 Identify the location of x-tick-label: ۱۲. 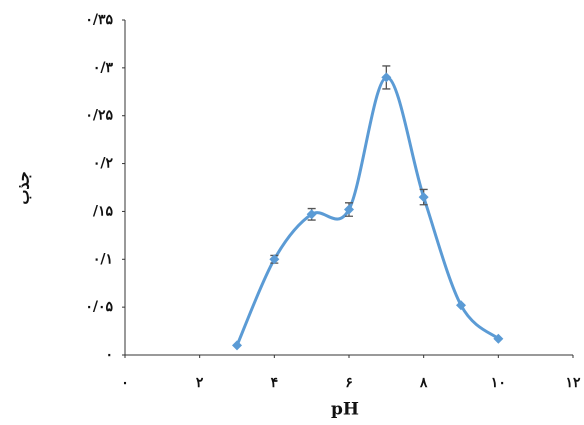
(573, 383).